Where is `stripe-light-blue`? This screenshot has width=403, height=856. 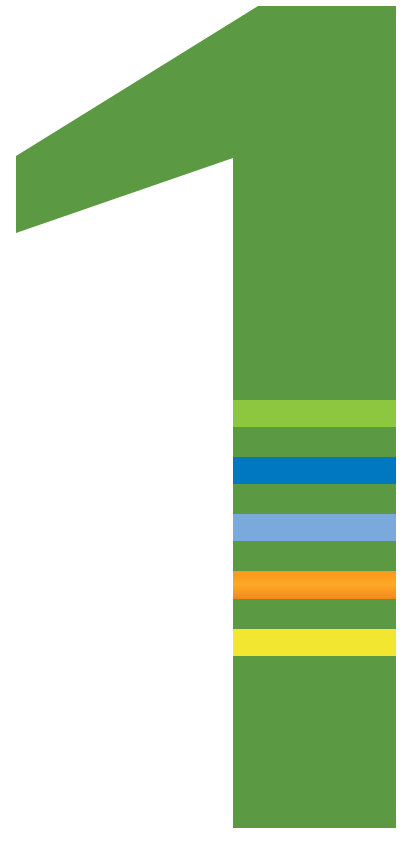 stripe-light-blue is located at coordinates (314, 527).